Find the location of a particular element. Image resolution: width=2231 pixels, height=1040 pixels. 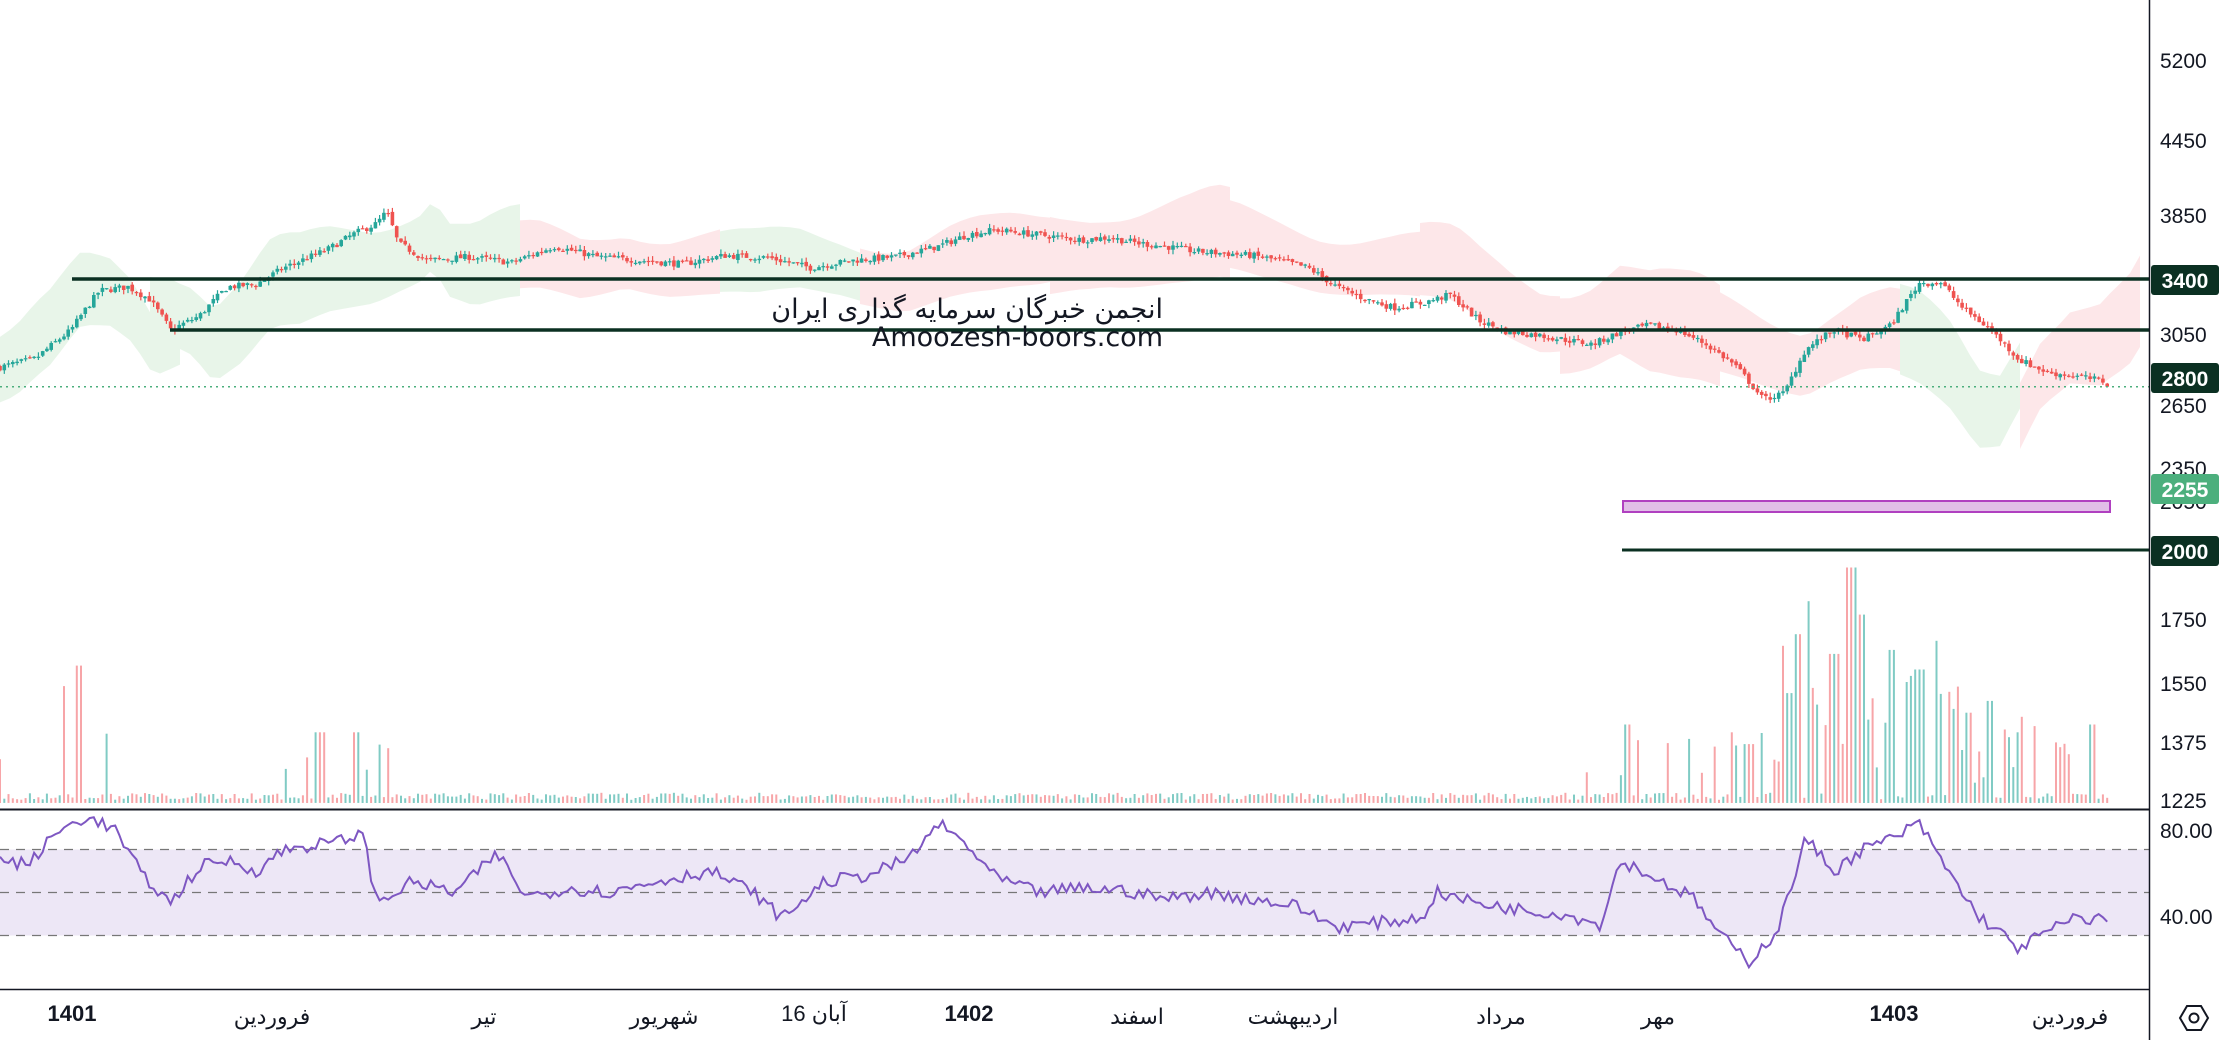

rsi-tick: 40.00 is located at coordinates (2186, 917).